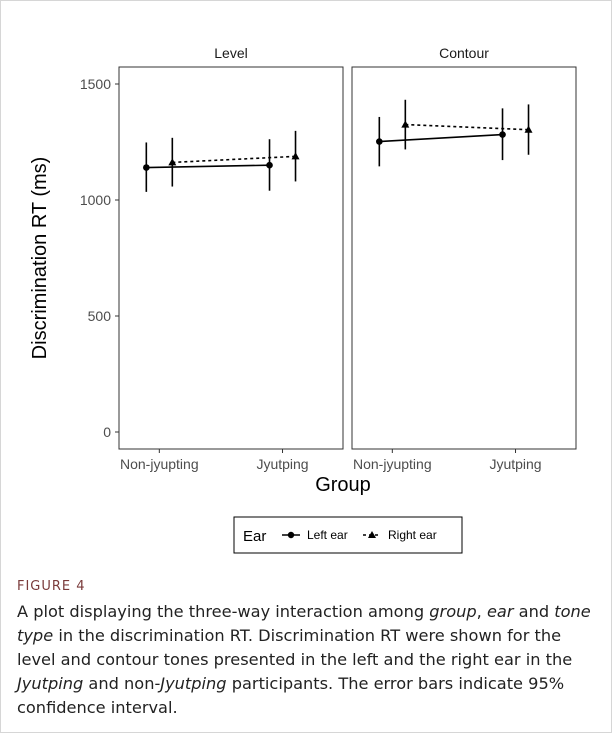 Image resolution: width=614 pixels, height=735 pixels. What do you see at coordinates (107, 432) in the screenshot?
I see `y-tick-label: 0` at bounding box center [107, 432].